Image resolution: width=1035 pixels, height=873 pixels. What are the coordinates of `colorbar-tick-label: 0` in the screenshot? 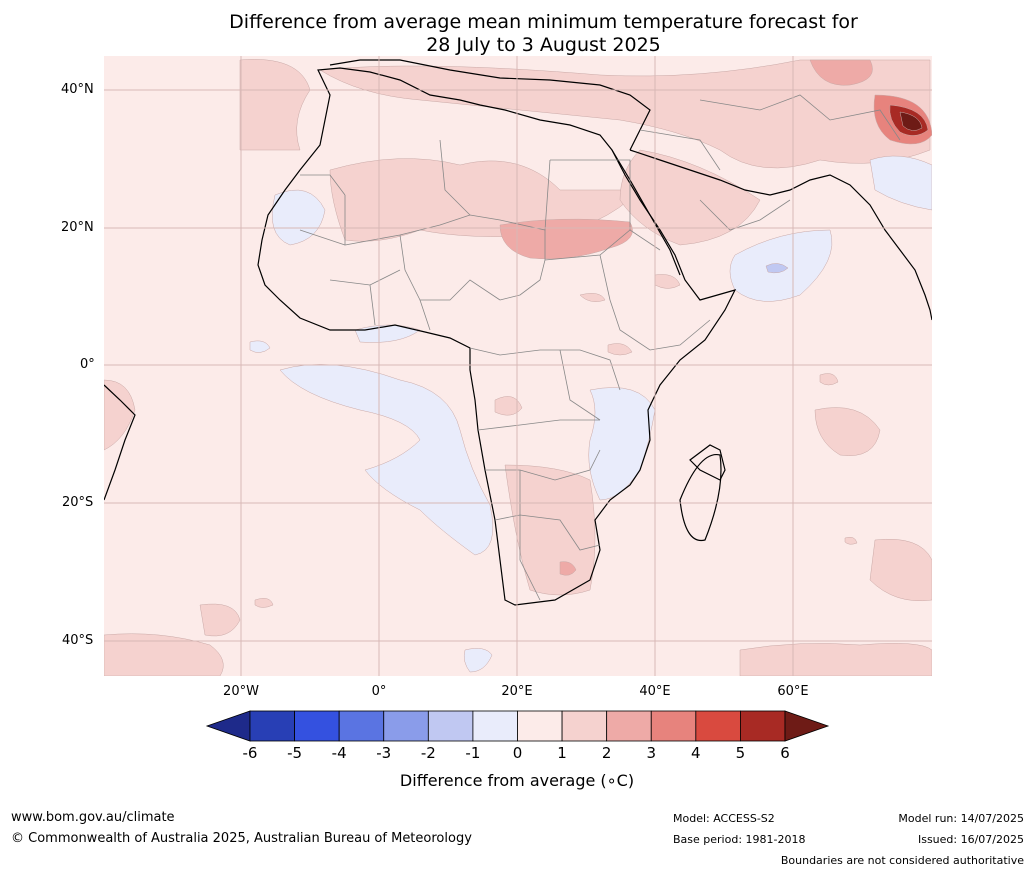 It's located at (517, 753).